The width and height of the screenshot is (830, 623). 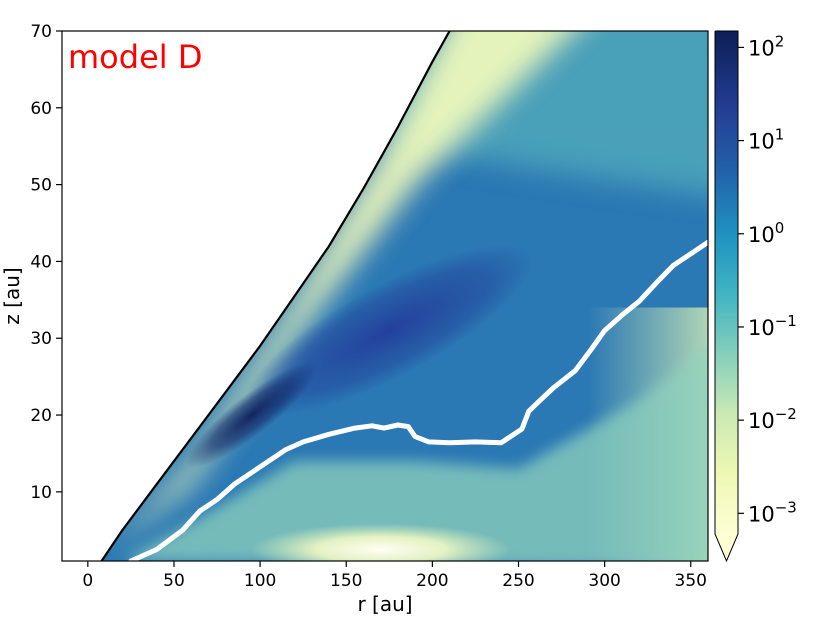 I want to click on colorbar-outline, so click(x=726, y=296).